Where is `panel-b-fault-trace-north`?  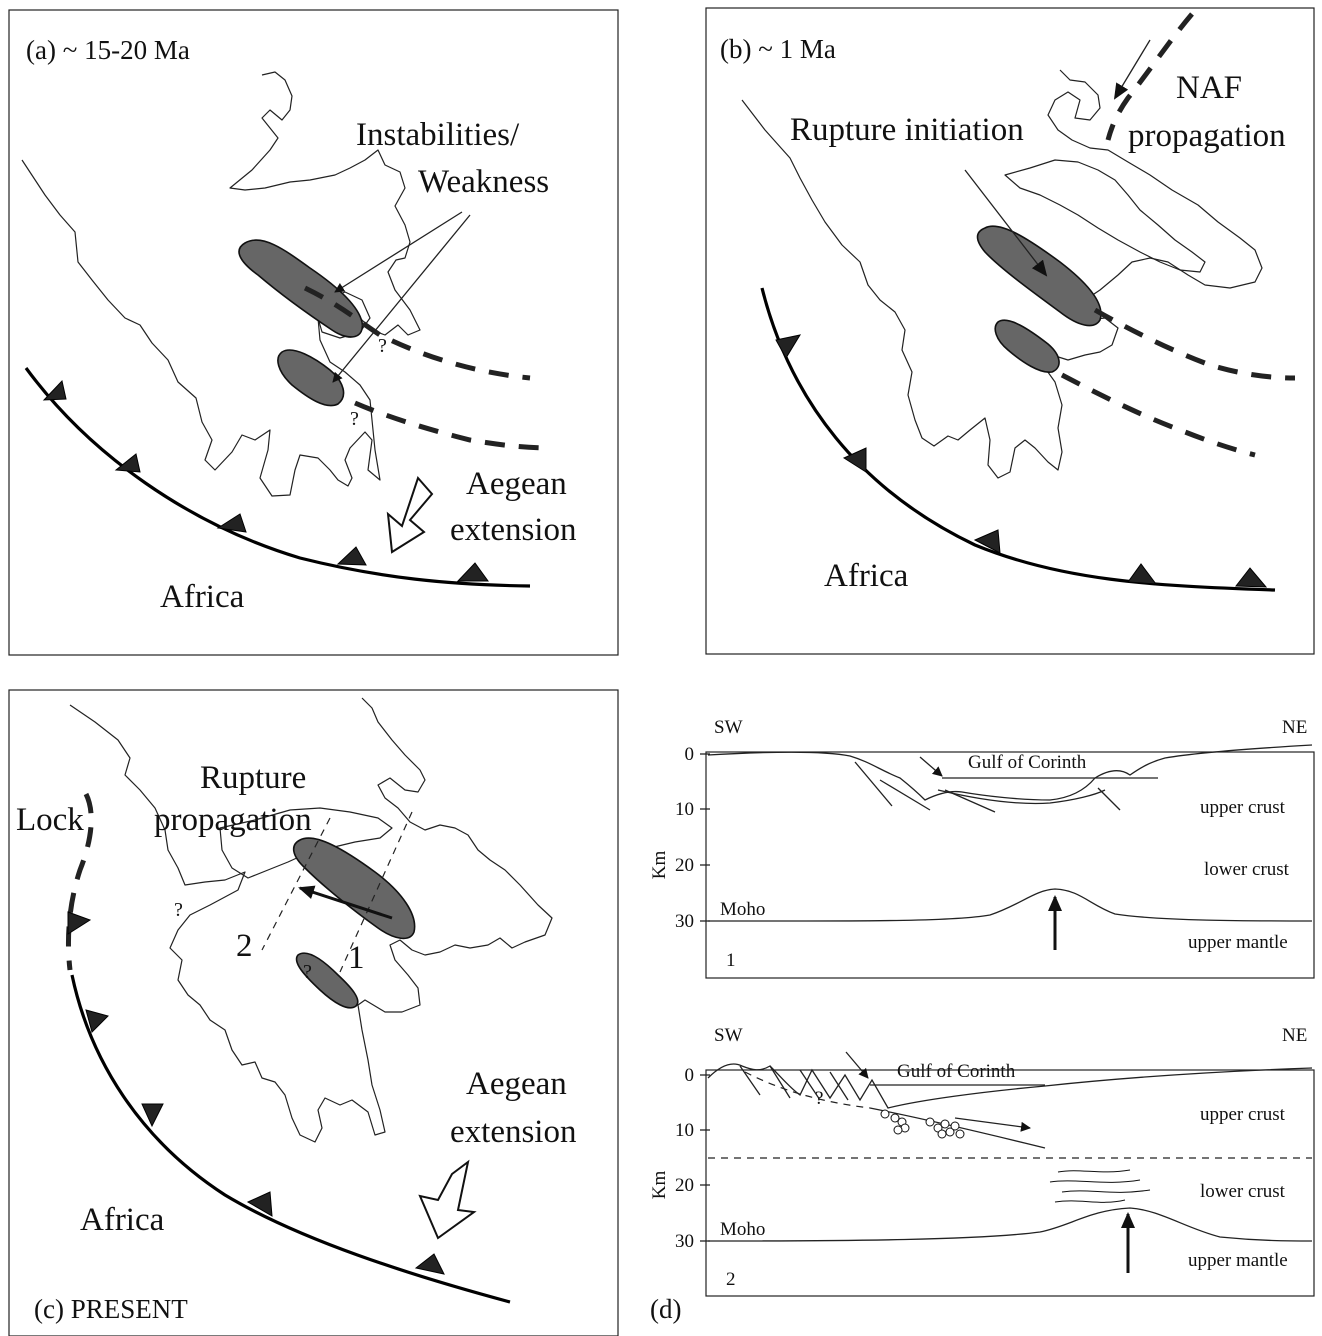
panel-b-fault-trace-north is located at coordinates (1194, 344).